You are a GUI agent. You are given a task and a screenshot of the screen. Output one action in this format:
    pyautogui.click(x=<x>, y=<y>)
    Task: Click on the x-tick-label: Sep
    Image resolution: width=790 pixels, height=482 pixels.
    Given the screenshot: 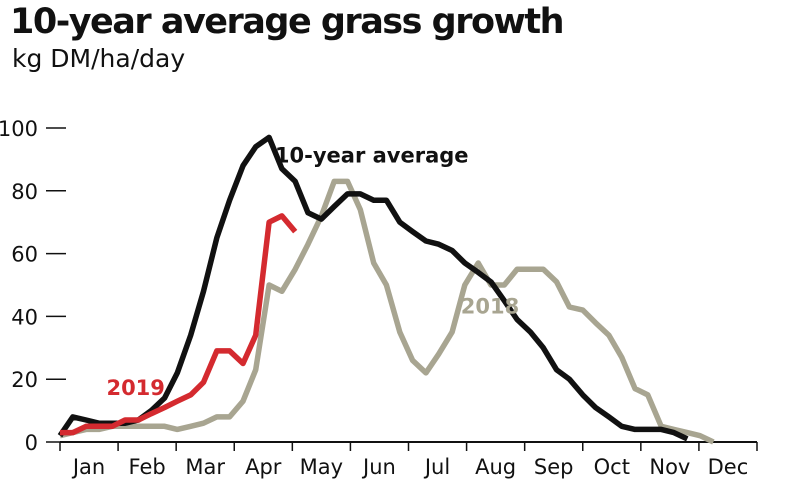 What is the action you would take?
    pyautogui.click(x=554, y=467)
    